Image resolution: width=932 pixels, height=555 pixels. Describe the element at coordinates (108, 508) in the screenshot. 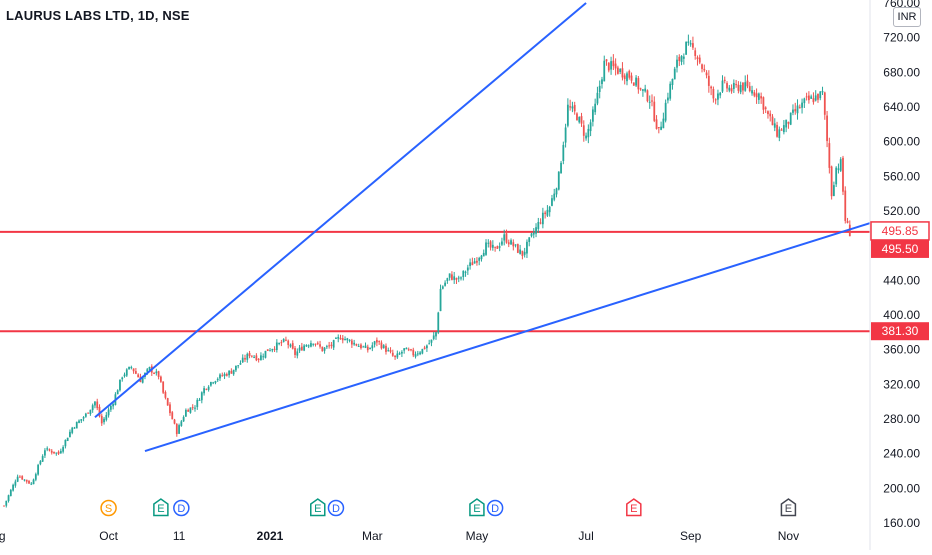

I see `event-marker-split` at that location.